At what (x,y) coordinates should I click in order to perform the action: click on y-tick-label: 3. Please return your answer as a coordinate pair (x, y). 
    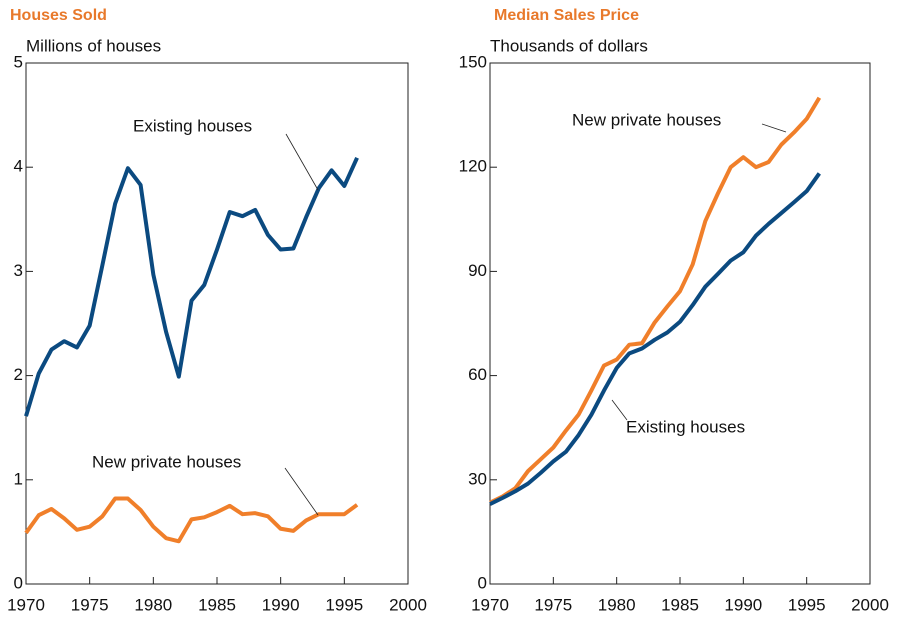
    Looking at the image, I should click on (18, 270).